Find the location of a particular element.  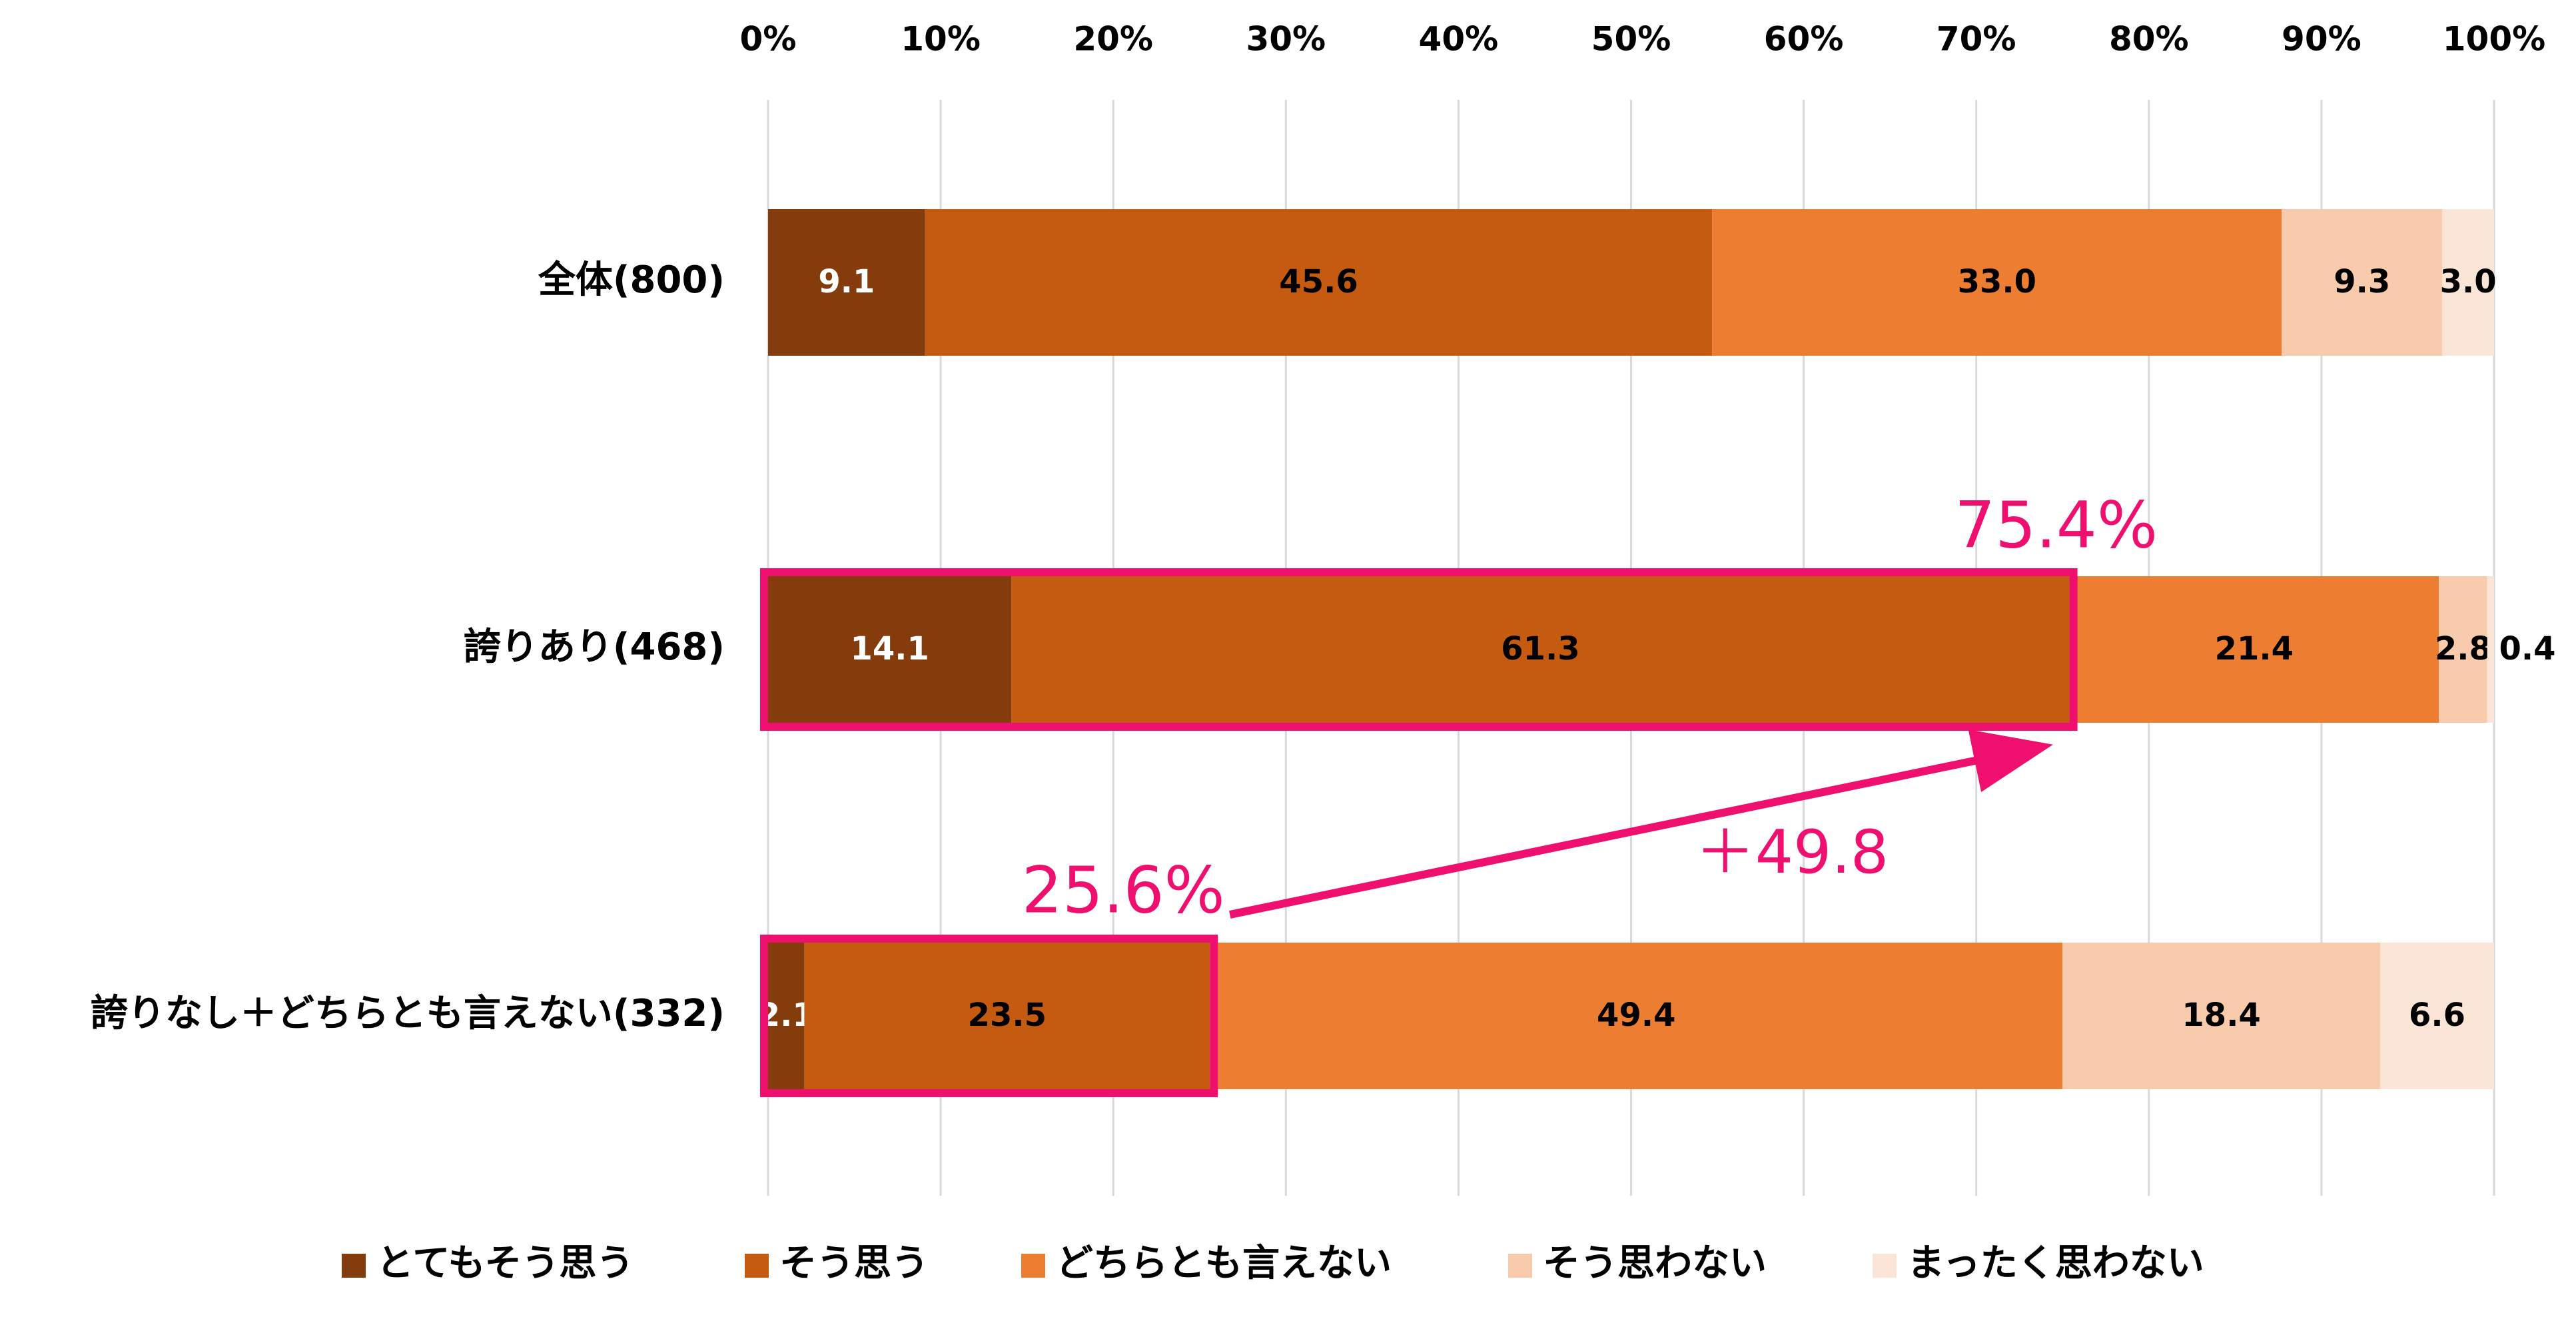

x-tick-label: 90% is located at coordinates (2322, 39).